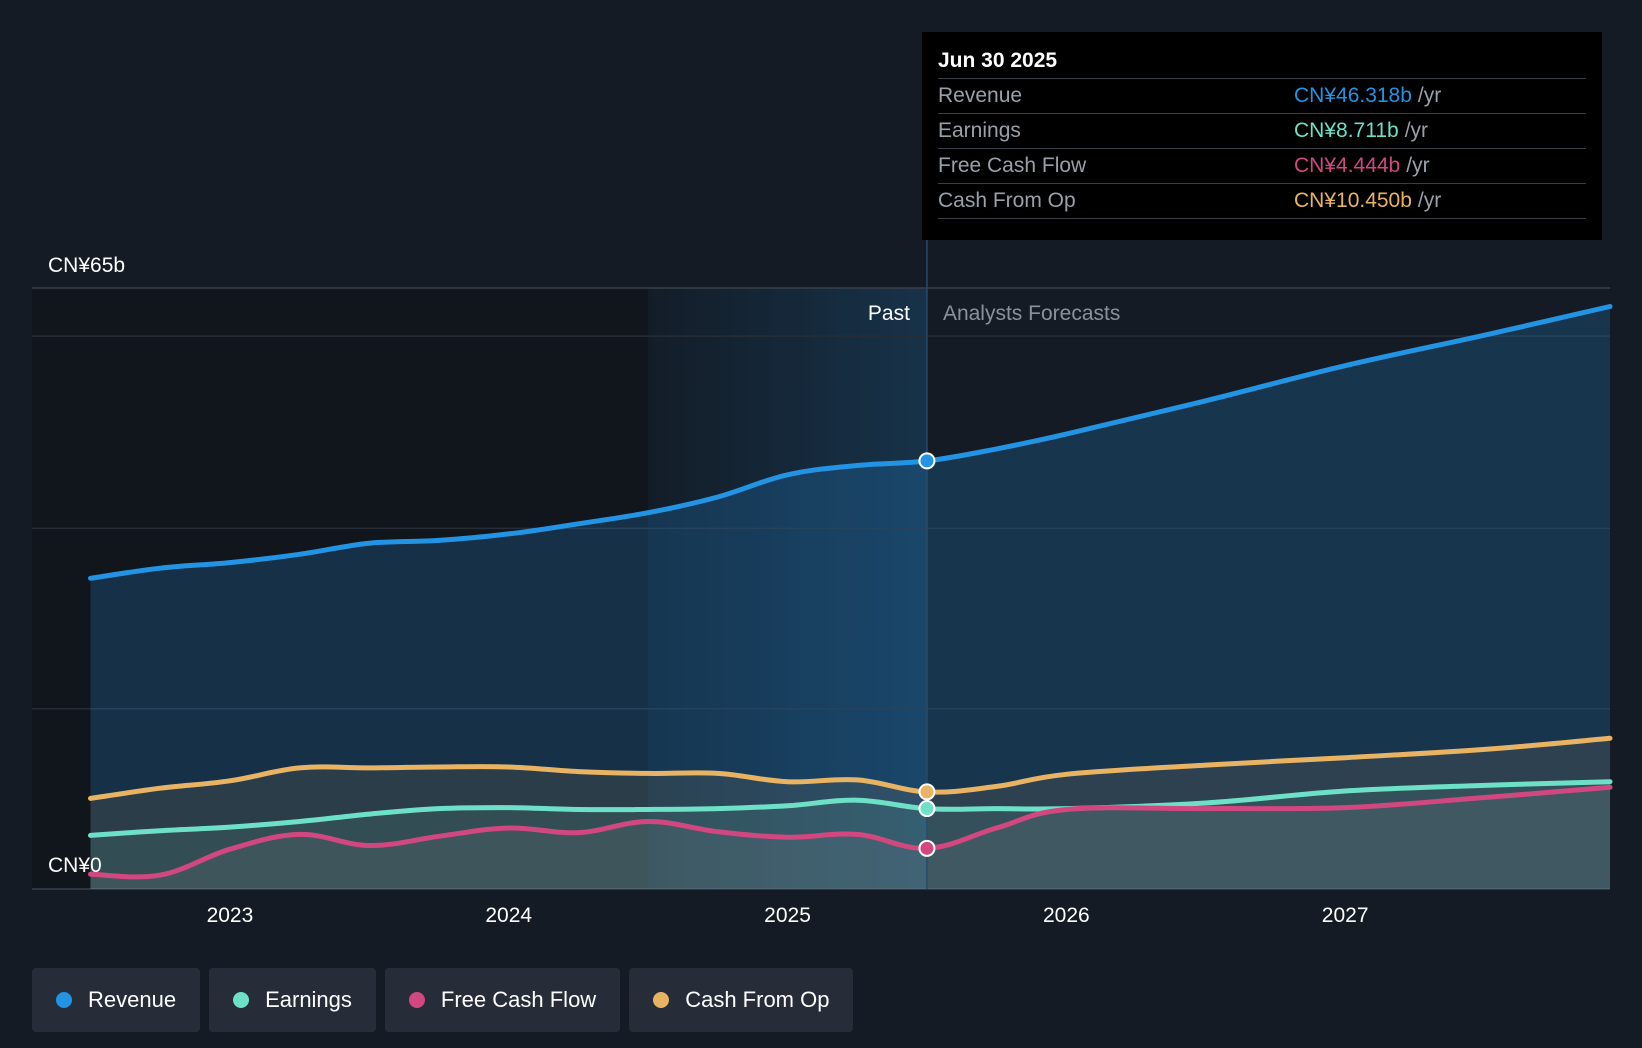 This screenshot has width=1642, height=1048. I want to click on x-tick-label: 2023, so click(230, 915).